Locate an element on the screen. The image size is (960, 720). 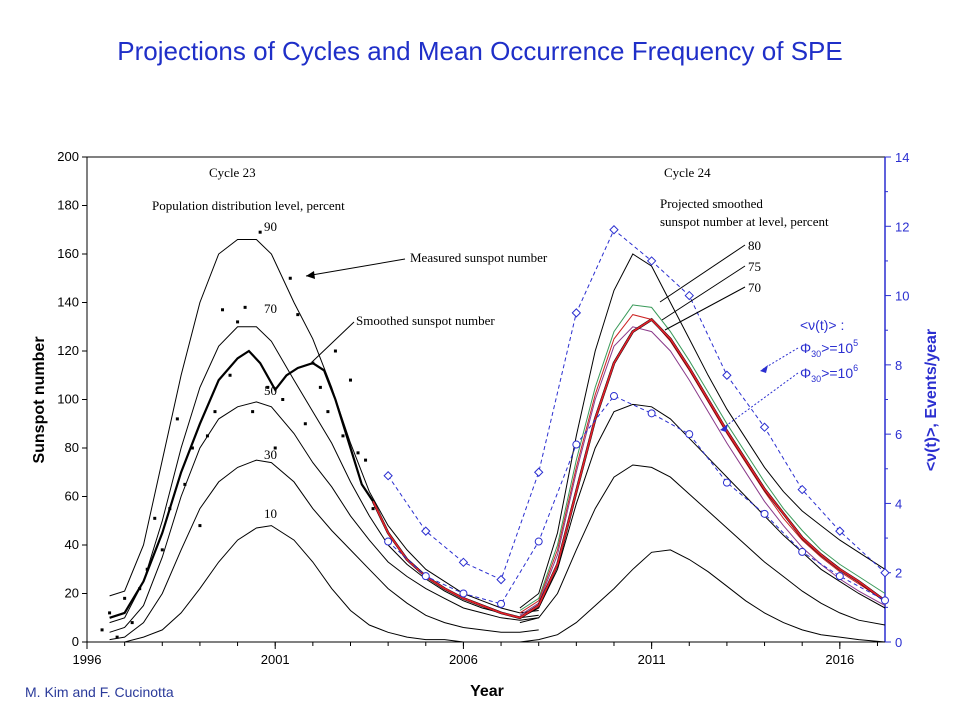
smoothed-sunspot-series is located at coordinates (242, 484).